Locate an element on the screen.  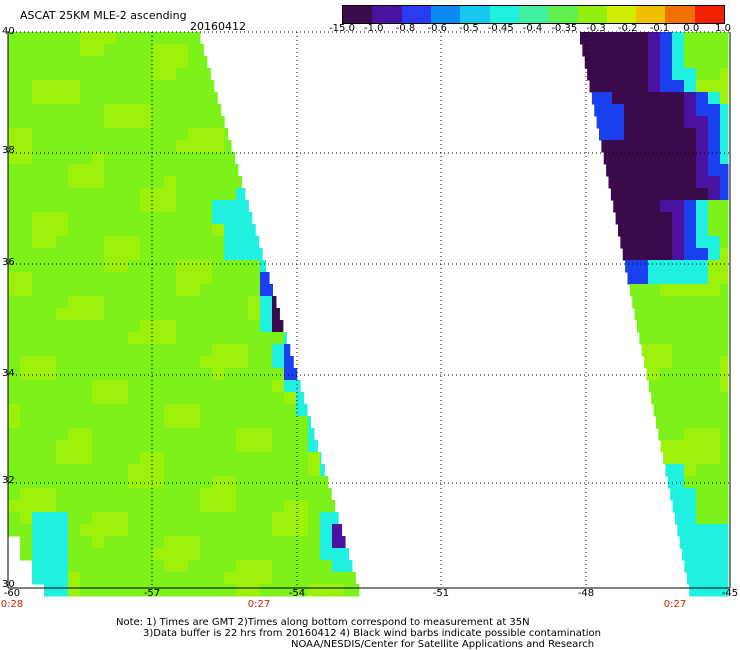
lat-label-32: 32 is located at coordinates (8, 480).